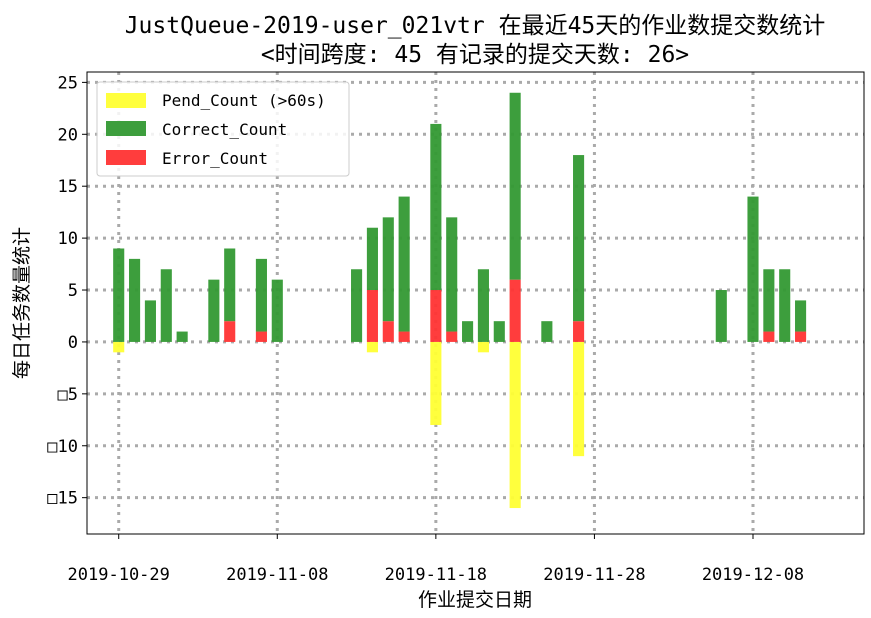 This screenshot has height=618, width=871. Describe the element at coordinates (126, 157) in the screenshot. I see `legend-swatch-error` at that location.